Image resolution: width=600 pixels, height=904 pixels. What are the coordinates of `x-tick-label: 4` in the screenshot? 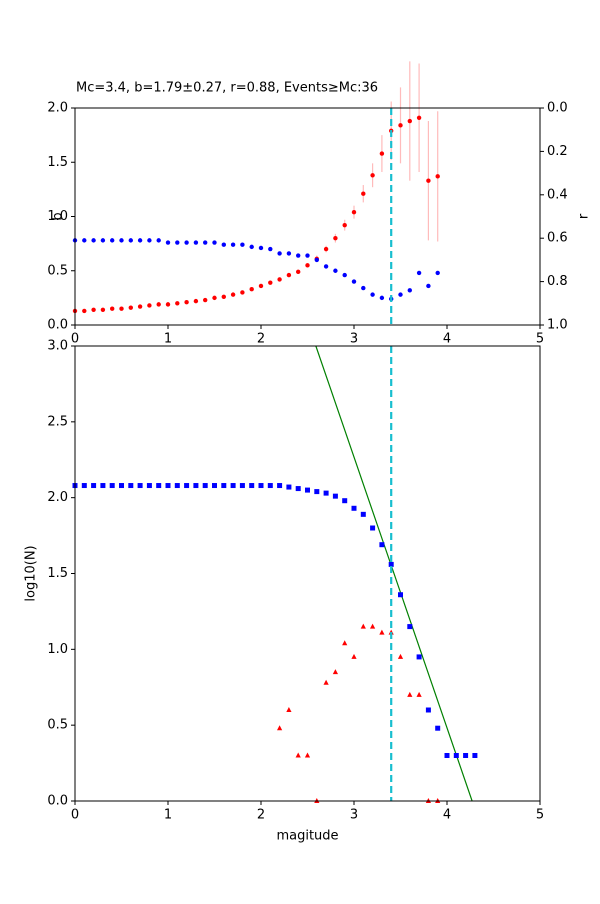 It's located at (447, 815).